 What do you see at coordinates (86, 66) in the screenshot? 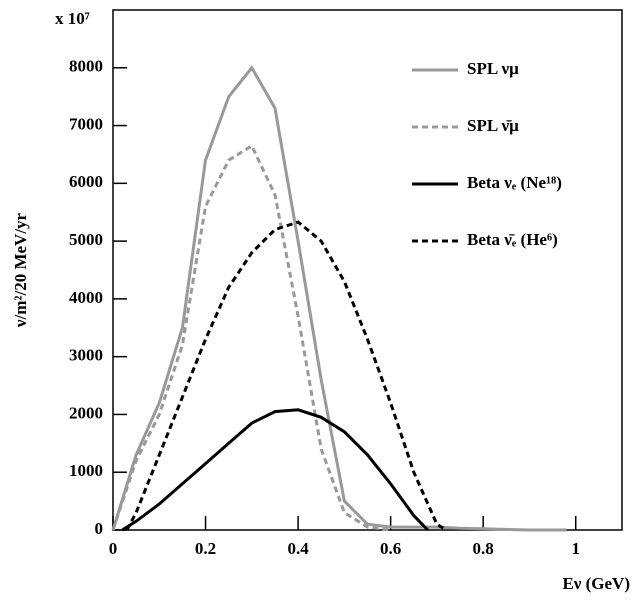
I see `y-tick-label: 8000` at bounding box center [86, 66].